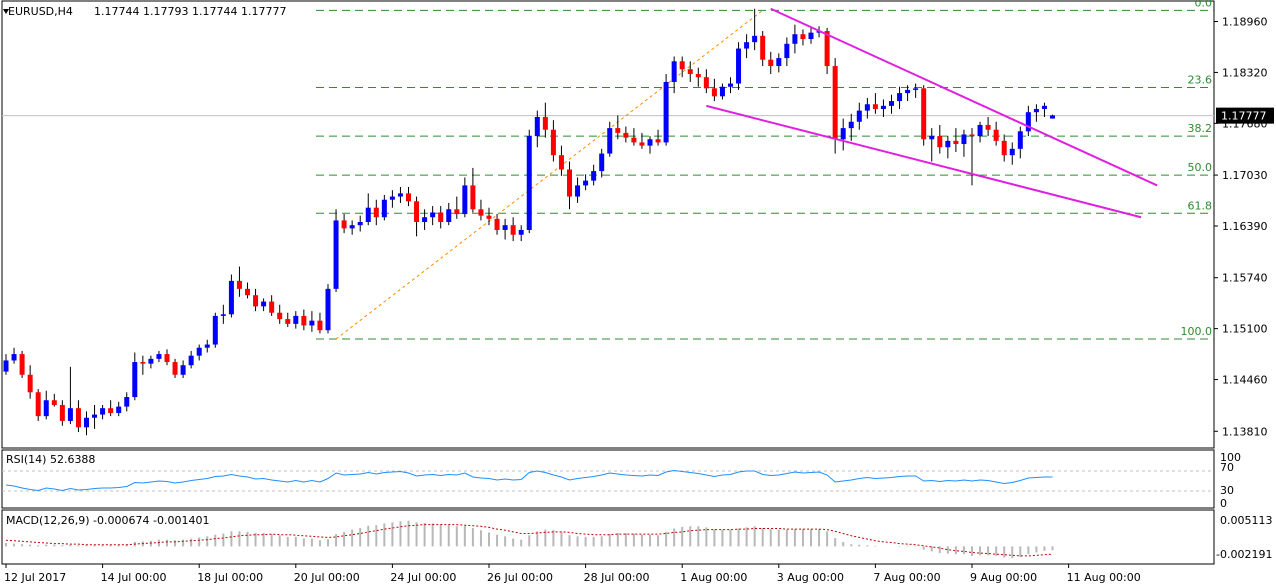 This screenshot has width=1276, height=588. What do you see at coordinates (327, 577) in the screenshot?
I see `time-axis-label: 20 Jul 00:00` at bounding box center [327, 577].